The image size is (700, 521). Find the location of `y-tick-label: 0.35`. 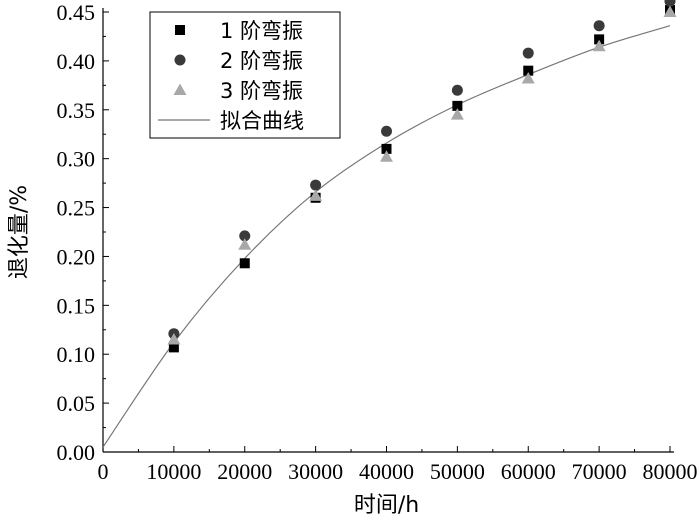

y-tick-label: 0.35 is located at coordinates (76, 110).